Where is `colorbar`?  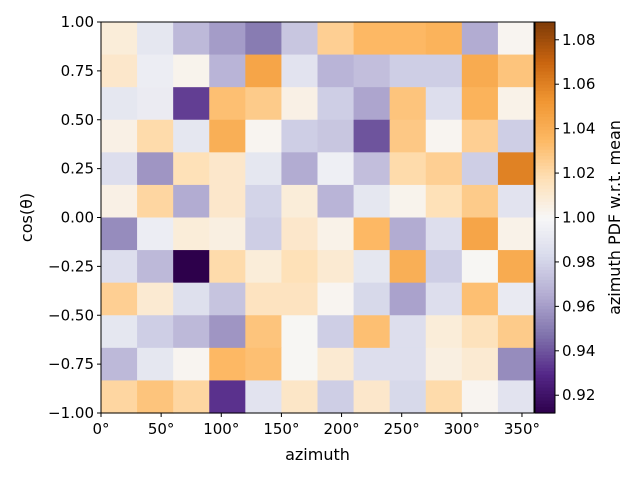 colorbar is located at coordinates (545, 218).